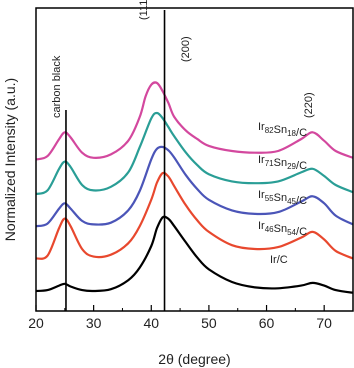 Image resolution: width=354 pixels, height=368 pixels. Describe the element at coordinates (57, 86) in the screenshot. I see `annotation-label: carbon black` at that location.